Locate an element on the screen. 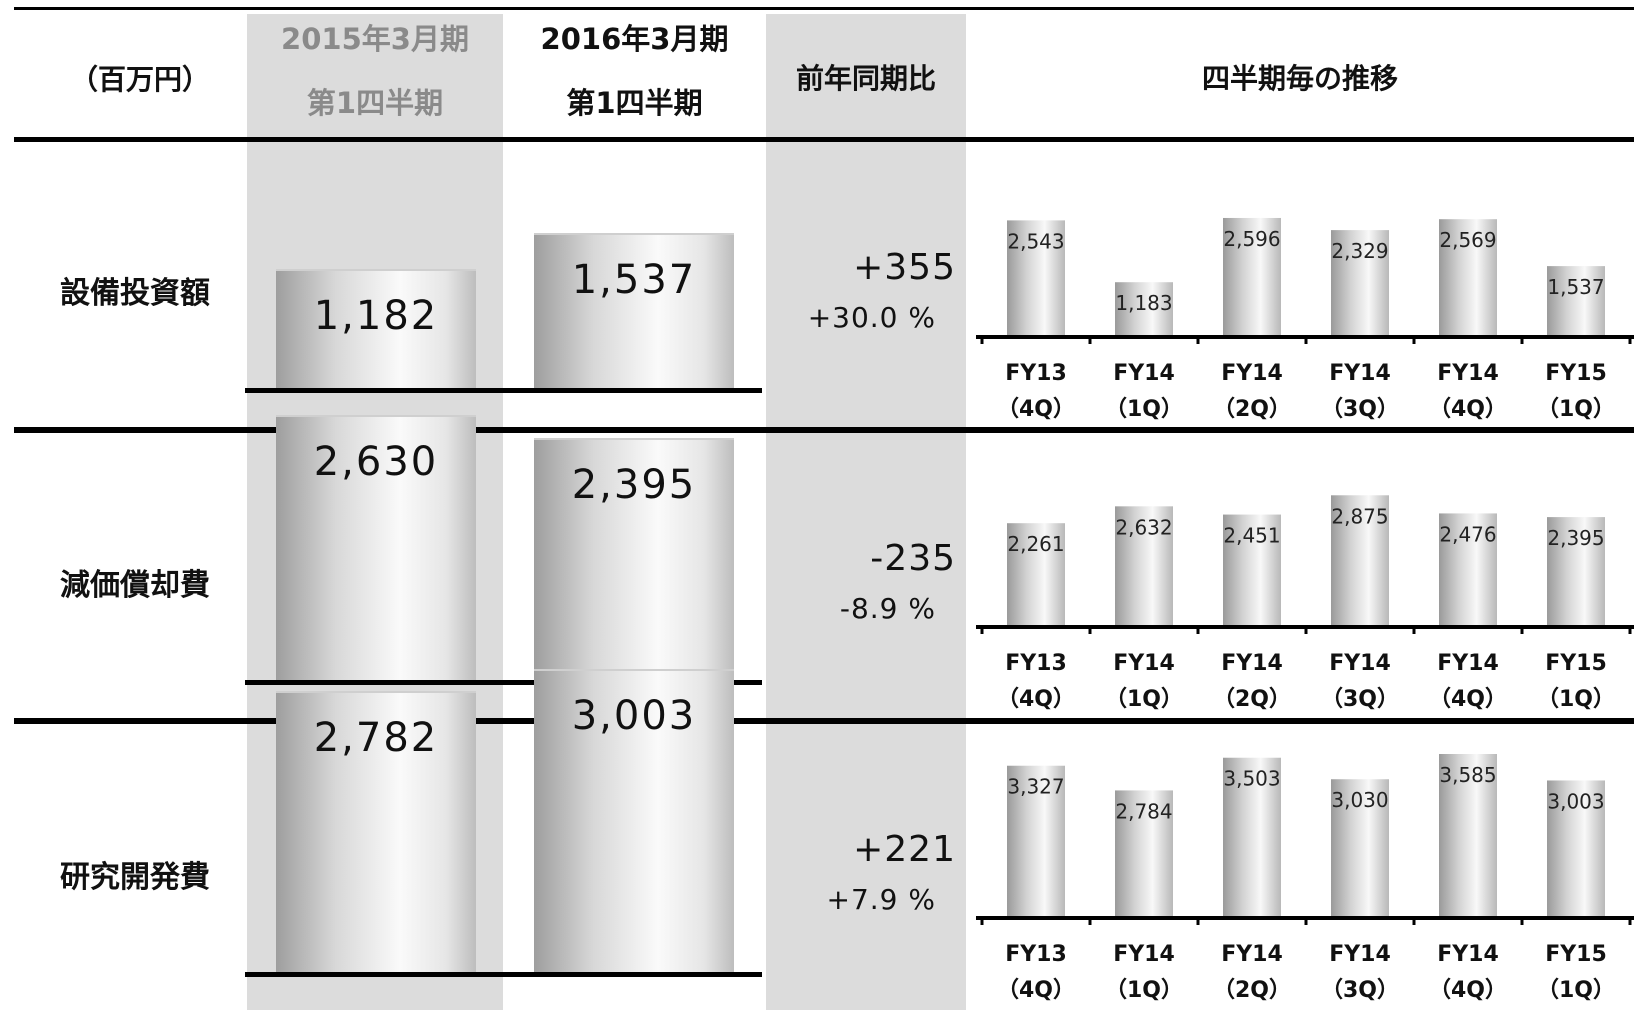 This screenshot has width=1634, height=1010. trend-bar-value-label: 3,030 is located at coordinates (1359, 800).